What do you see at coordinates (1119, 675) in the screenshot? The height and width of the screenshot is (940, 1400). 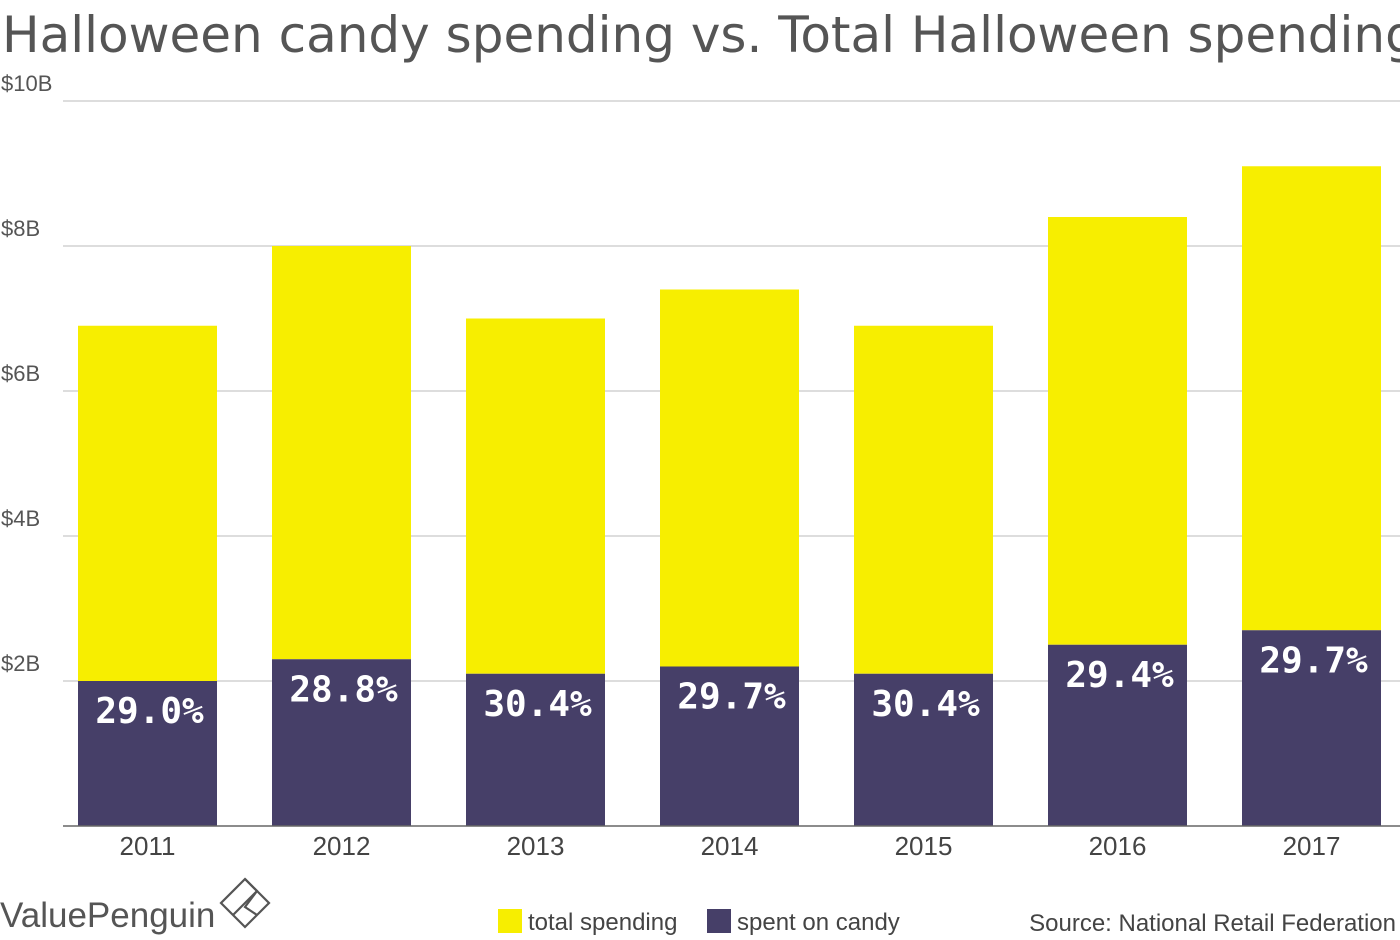 I see `candy-share-label: 29.4%` at bounding box center [1119, 675].